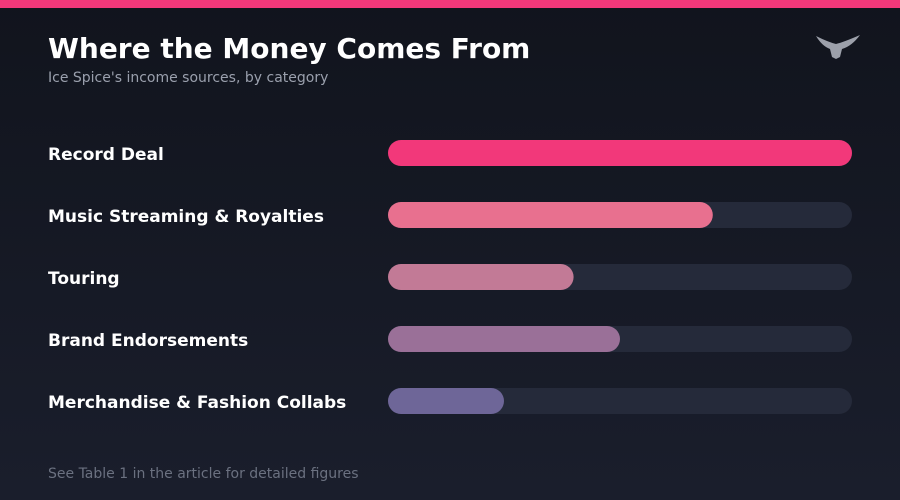 This screenshot has height=500, width=900. I want to click on top-accent, so click(450, 4).